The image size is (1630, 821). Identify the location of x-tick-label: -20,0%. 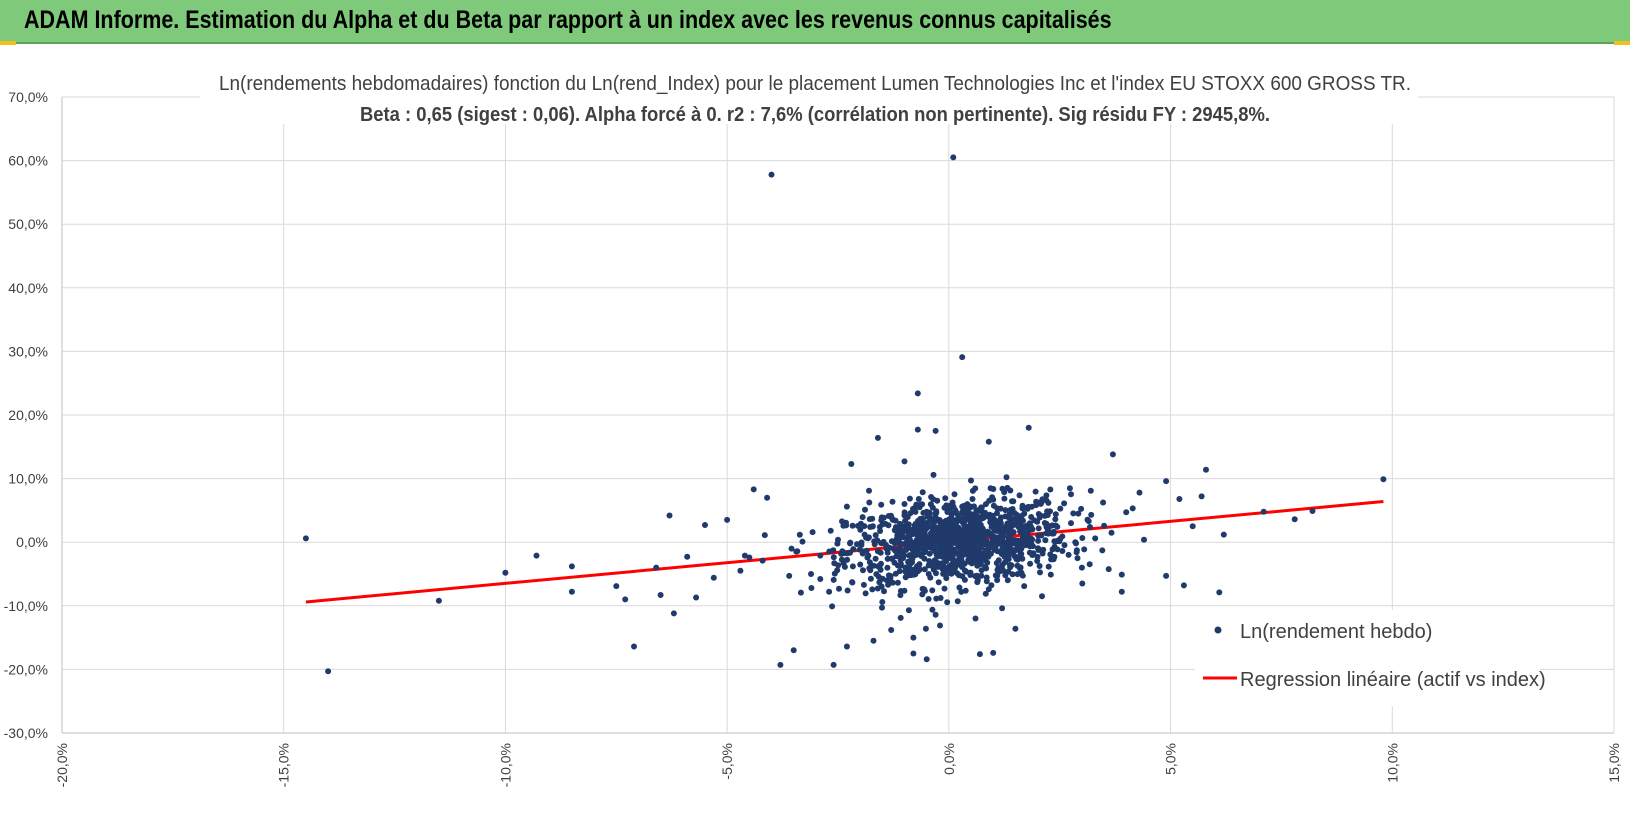
(62, 765).